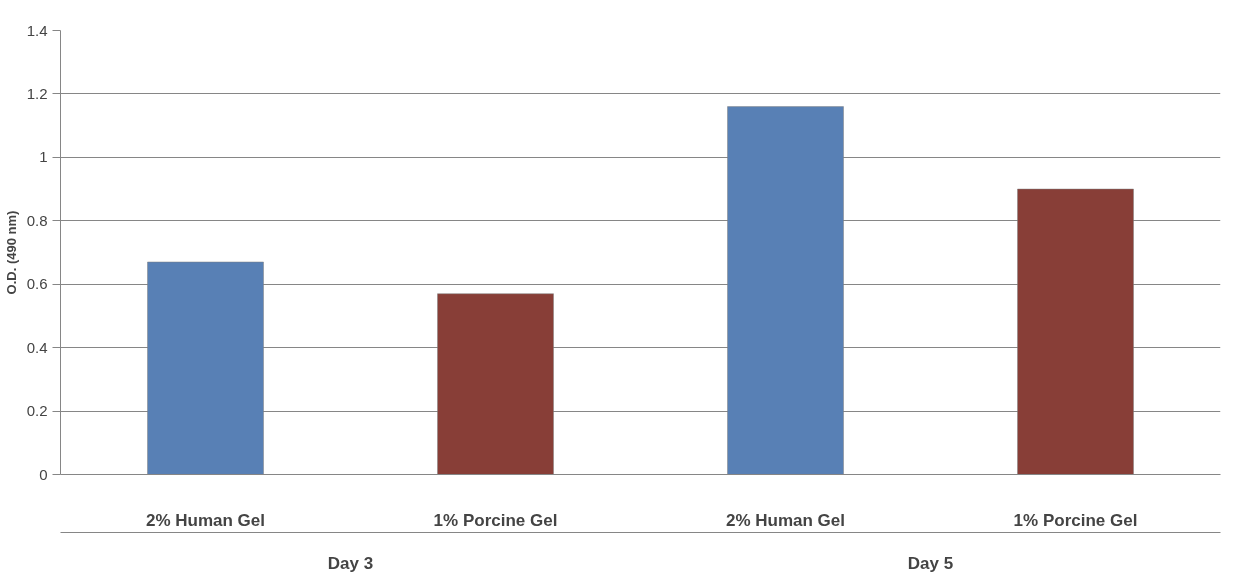  Describe the element at coordinates (350, 563) in the screenshot. I see `text: Day 3` at that location.